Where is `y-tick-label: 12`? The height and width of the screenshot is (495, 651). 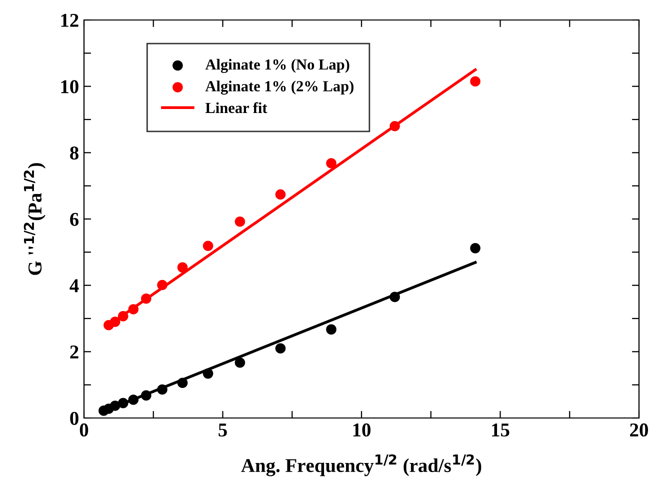
y-tick-label: 12 is located at coordinates (69, 20).